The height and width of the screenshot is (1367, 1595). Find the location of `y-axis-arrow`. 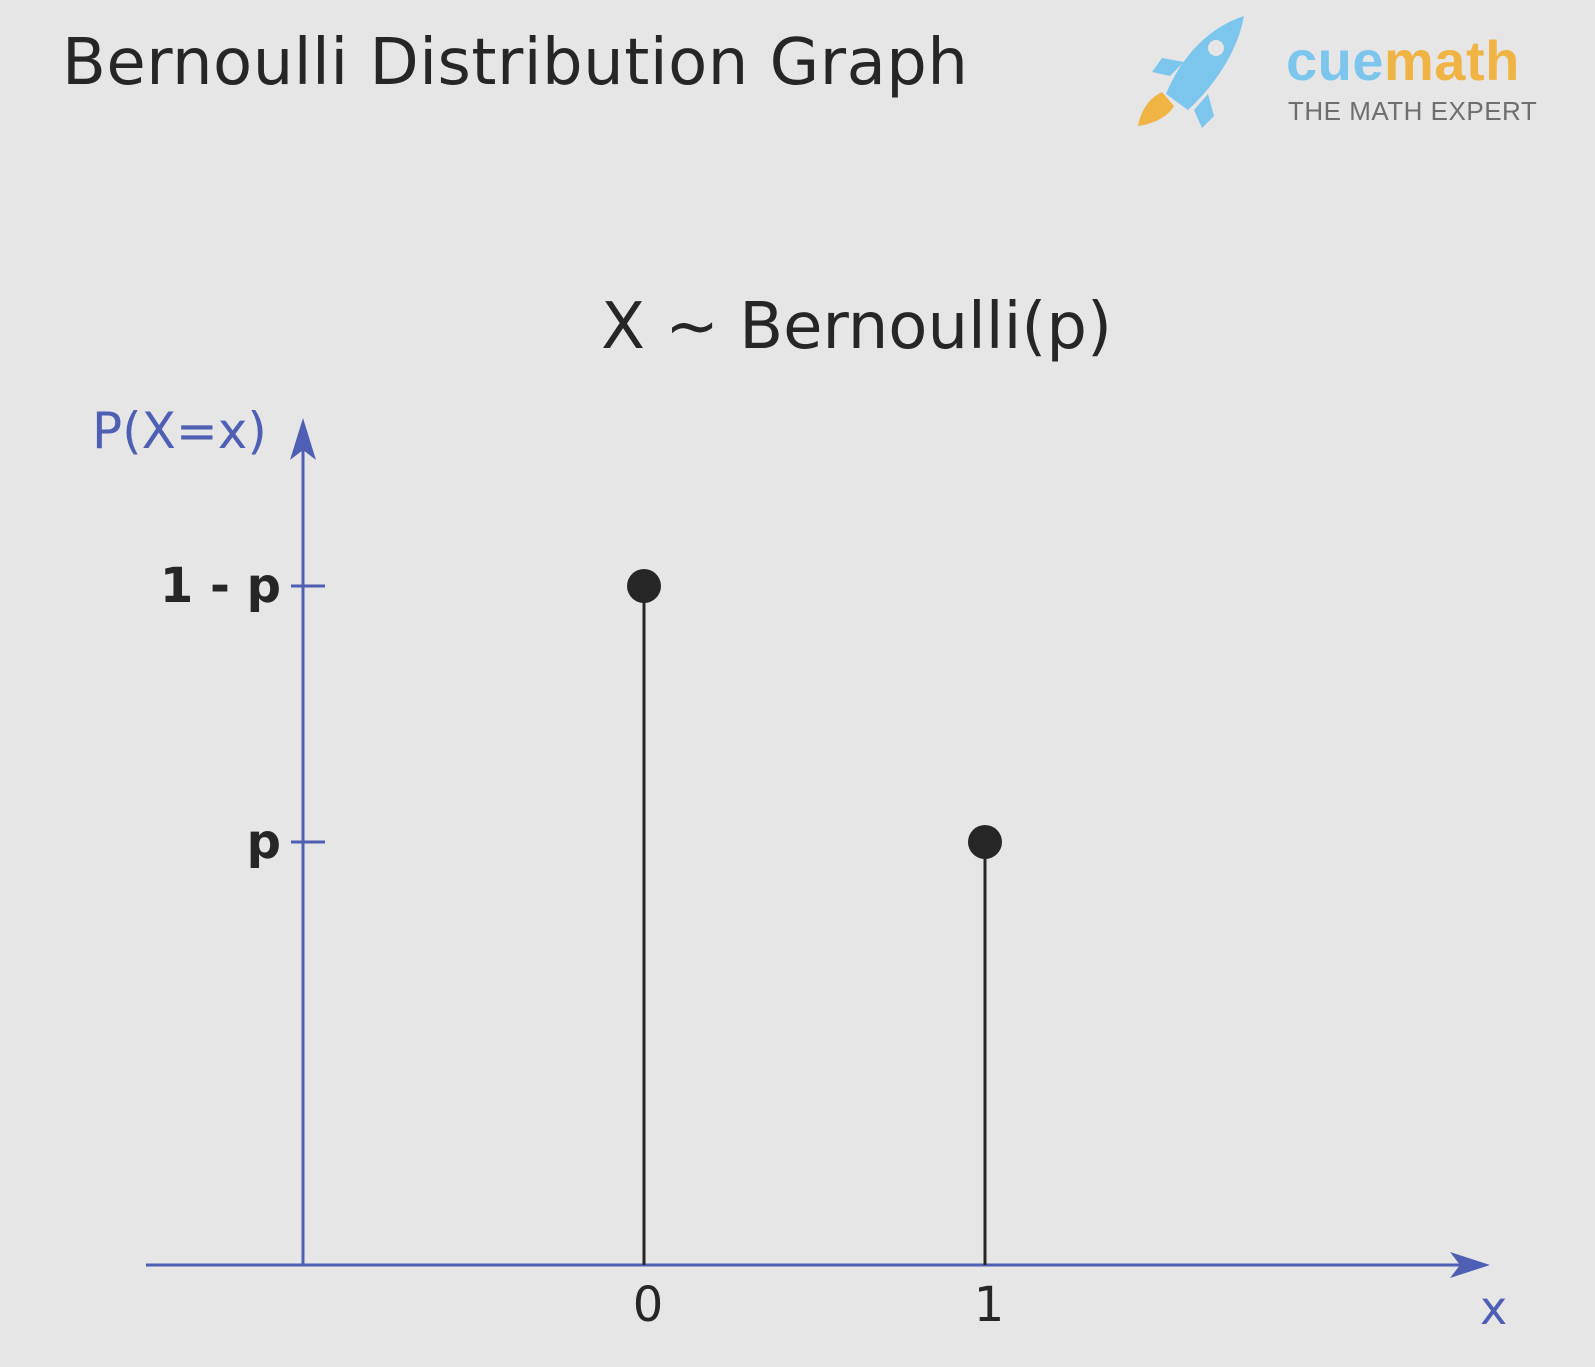

y-axis-arrow is located at coordinates (303, 439).